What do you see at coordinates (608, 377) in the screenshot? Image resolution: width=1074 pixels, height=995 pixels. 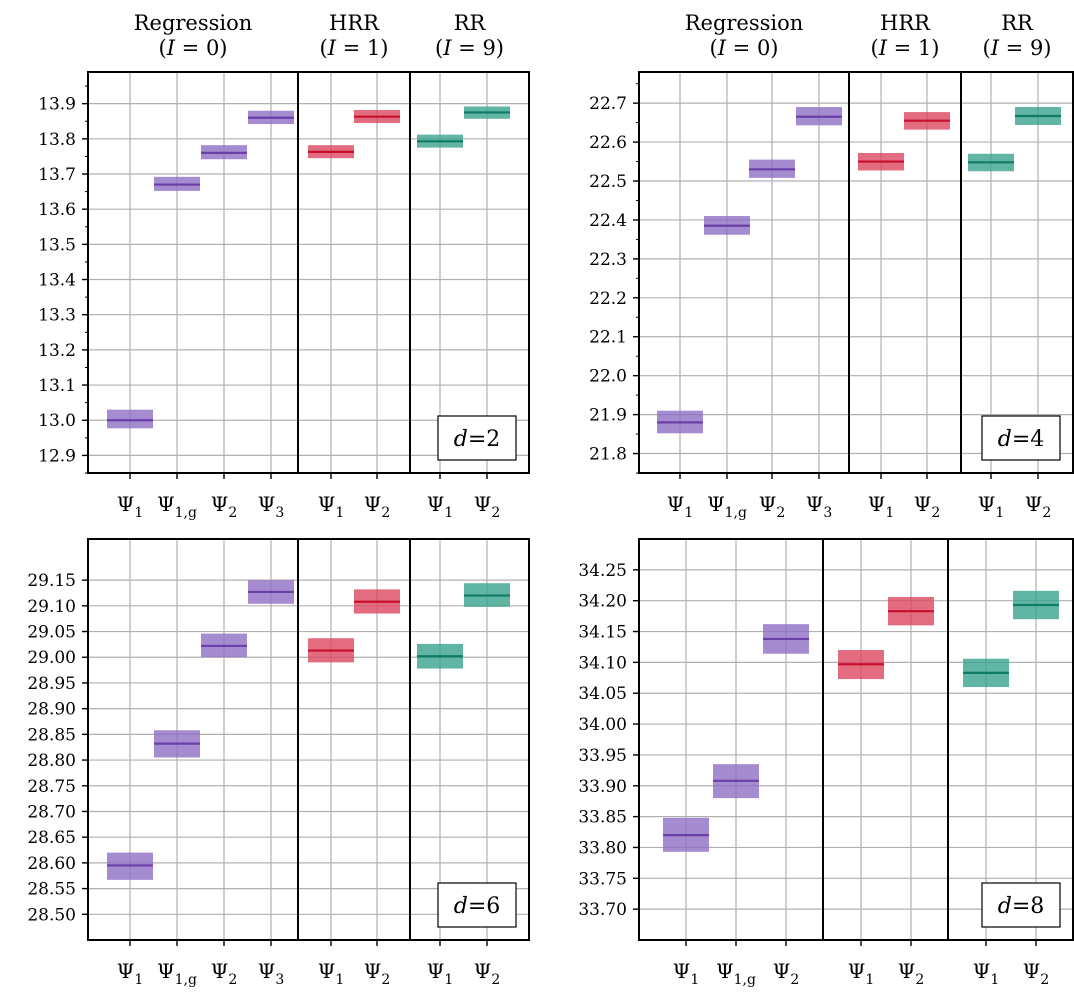 I see `y-tick-label: 22.0` at bounding box center [608, 377].